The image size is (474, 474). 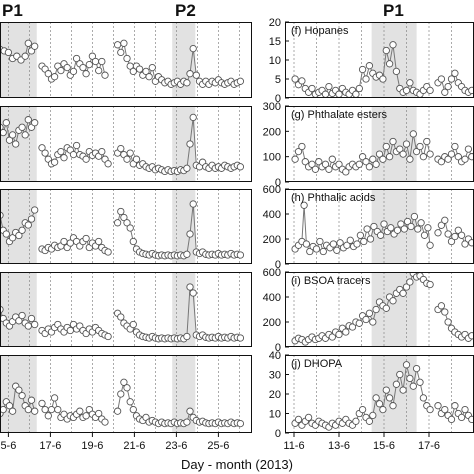 I want to click on y-tick-label-right-f: 0, so click(x=278, y=99).